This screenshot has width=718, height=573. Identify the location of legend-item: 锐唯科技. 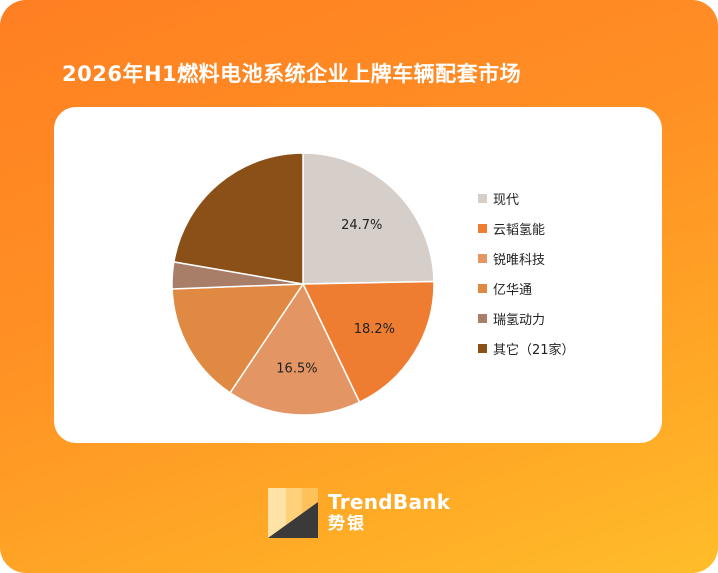
(526, 258).